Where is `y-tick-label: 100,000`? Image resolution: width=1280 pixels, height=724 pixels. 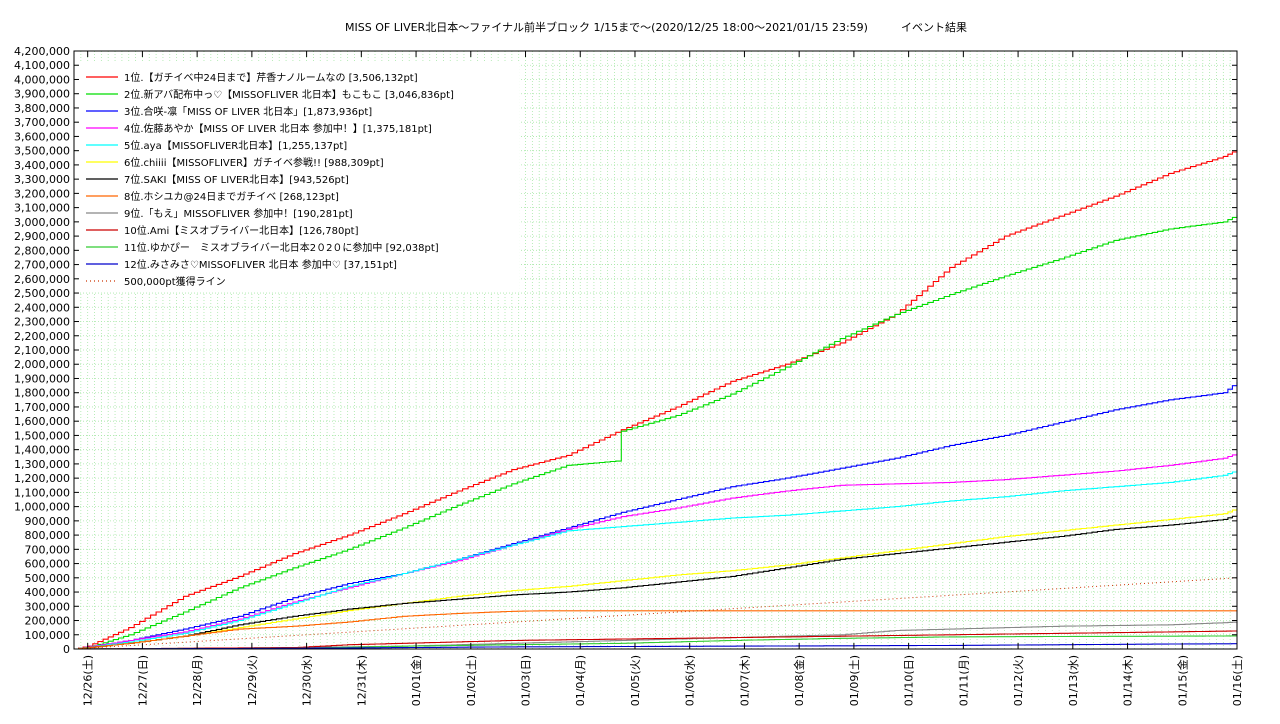 y-tick-label: 100,000 is located at coordinates (48, 635).